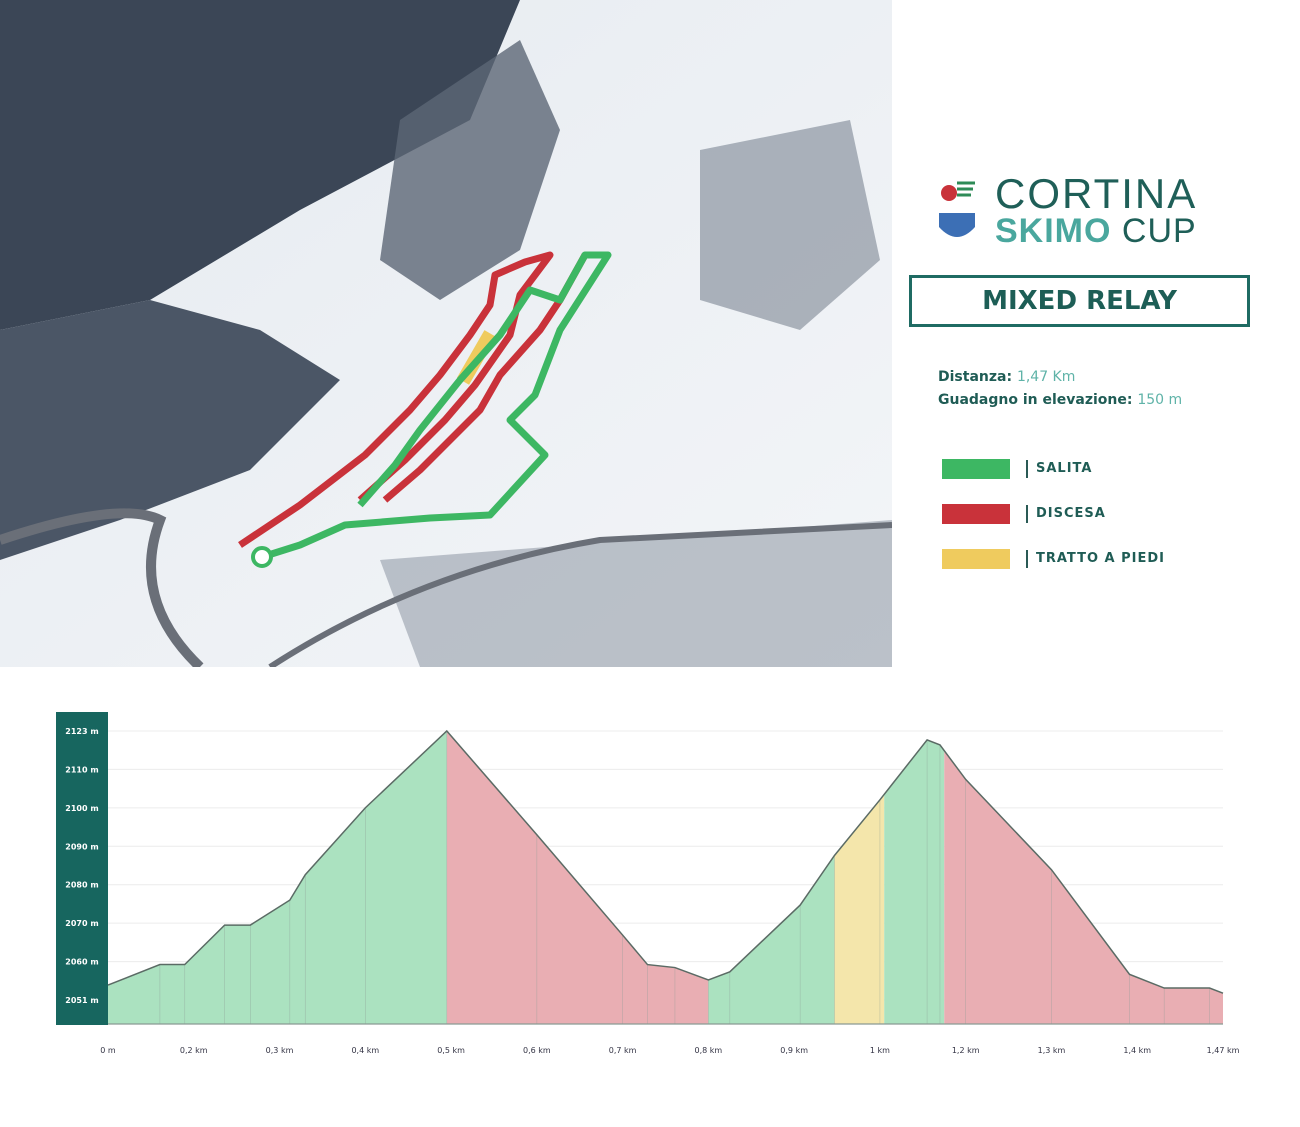 This screenshot has height=1127, width=1300. Describe the element at coordinates (1096, 193) in the screenshot. I see `logo-text-cortina: CORTINA` at that location.